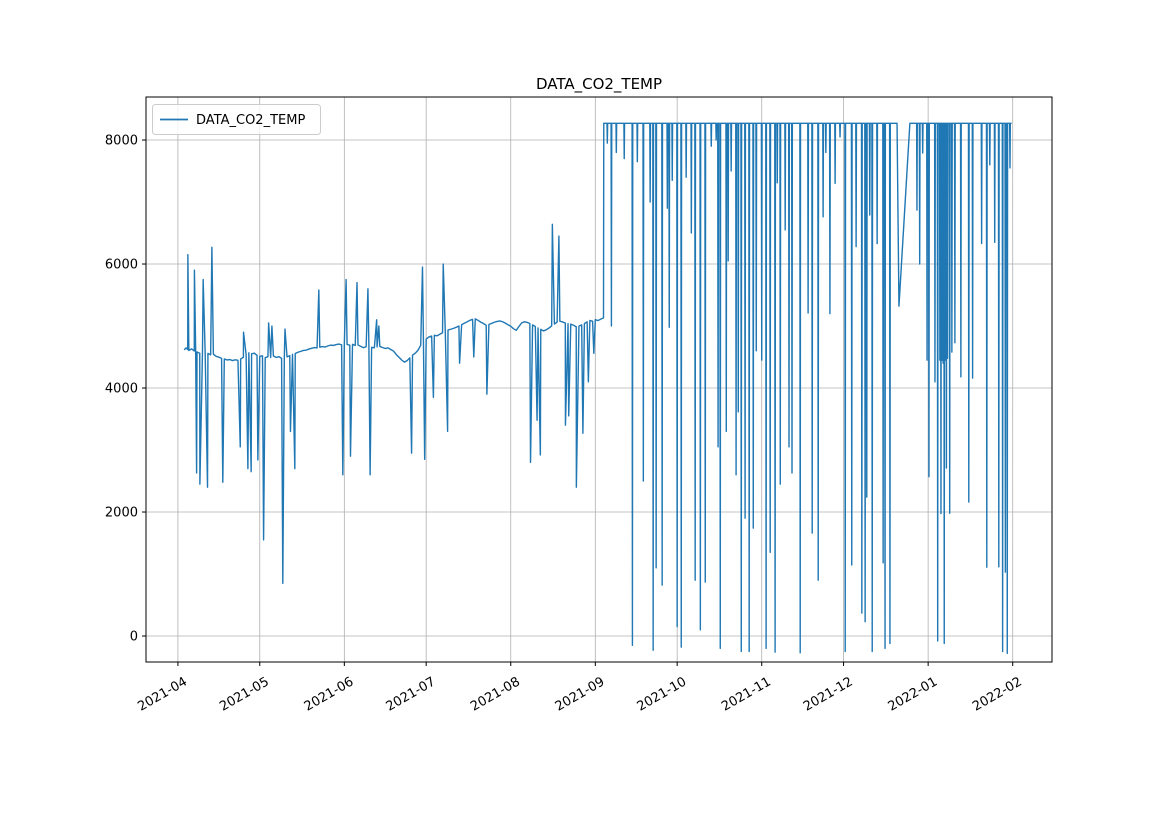 The width and height of the screenshot is (1169, 827). I want to click on x-tick-label: 2021-09, so click(580, 694).